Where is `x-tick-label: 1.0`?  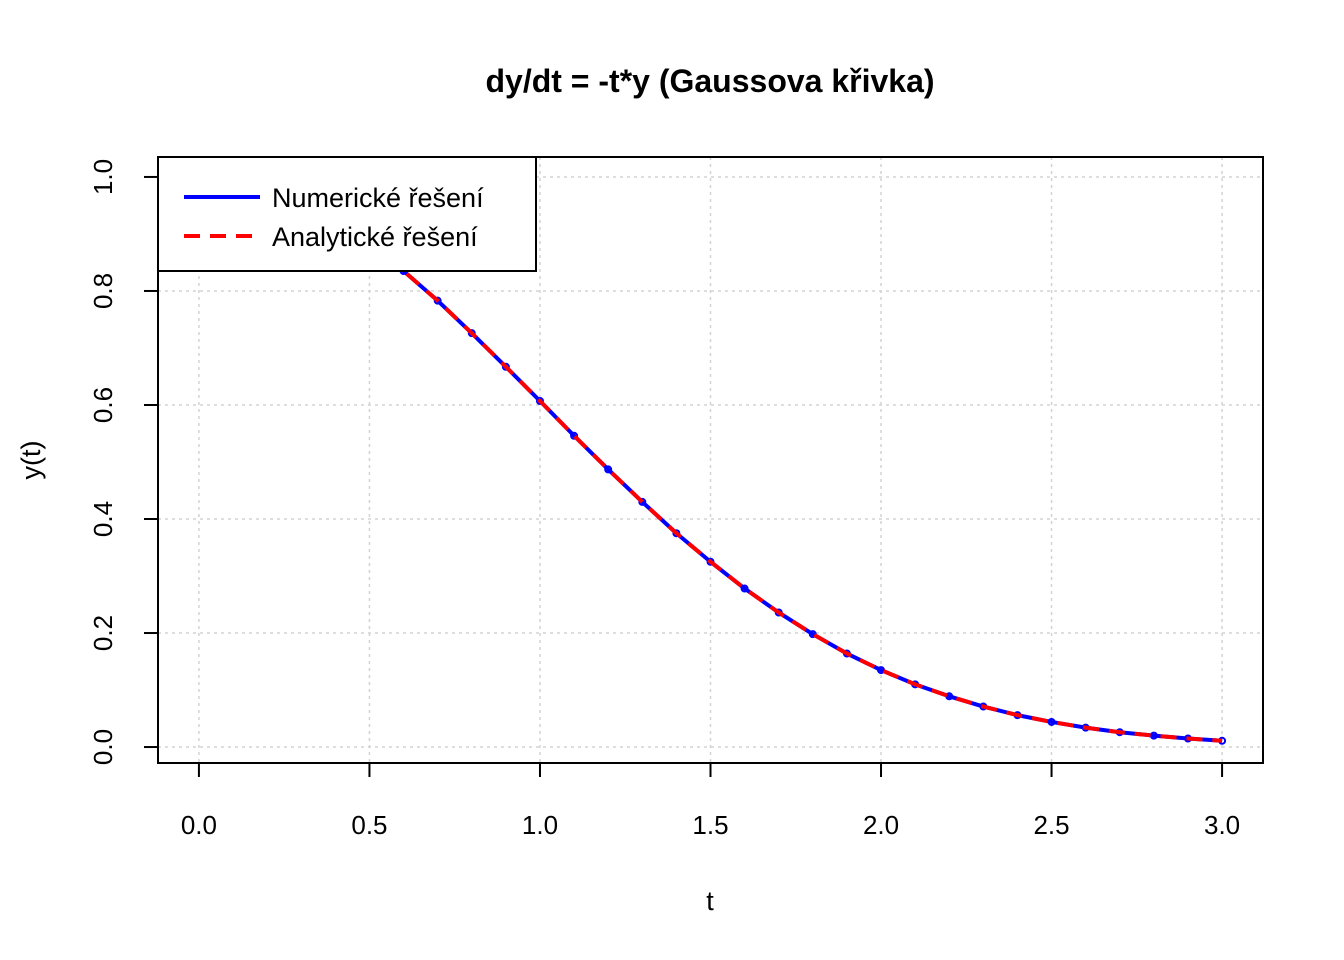 x-tick-label: 1.0 is located at coordinates (540, 825).